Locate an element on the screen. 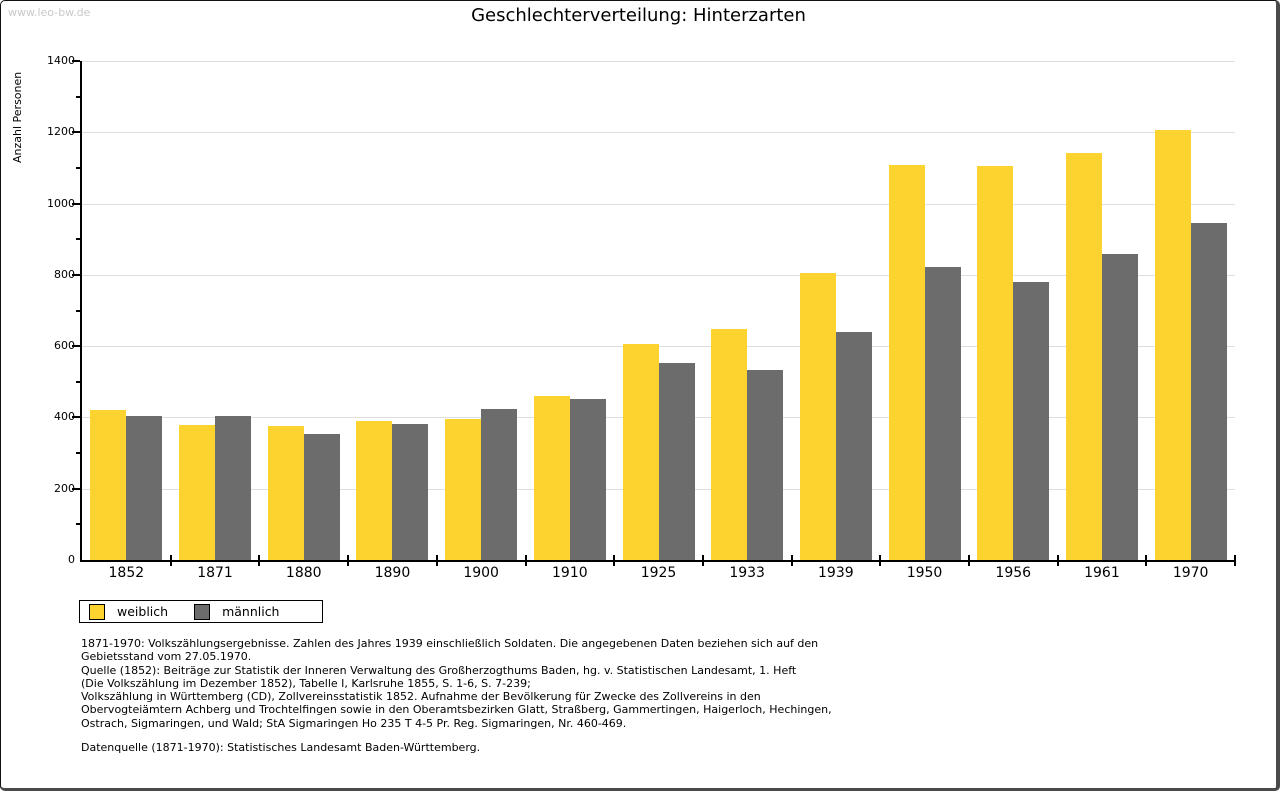 The width and height of the screenshot is (1280, 791). chart-title: Geschlechterverteilung: Hinterzarten is located at coordinates (638, 15).